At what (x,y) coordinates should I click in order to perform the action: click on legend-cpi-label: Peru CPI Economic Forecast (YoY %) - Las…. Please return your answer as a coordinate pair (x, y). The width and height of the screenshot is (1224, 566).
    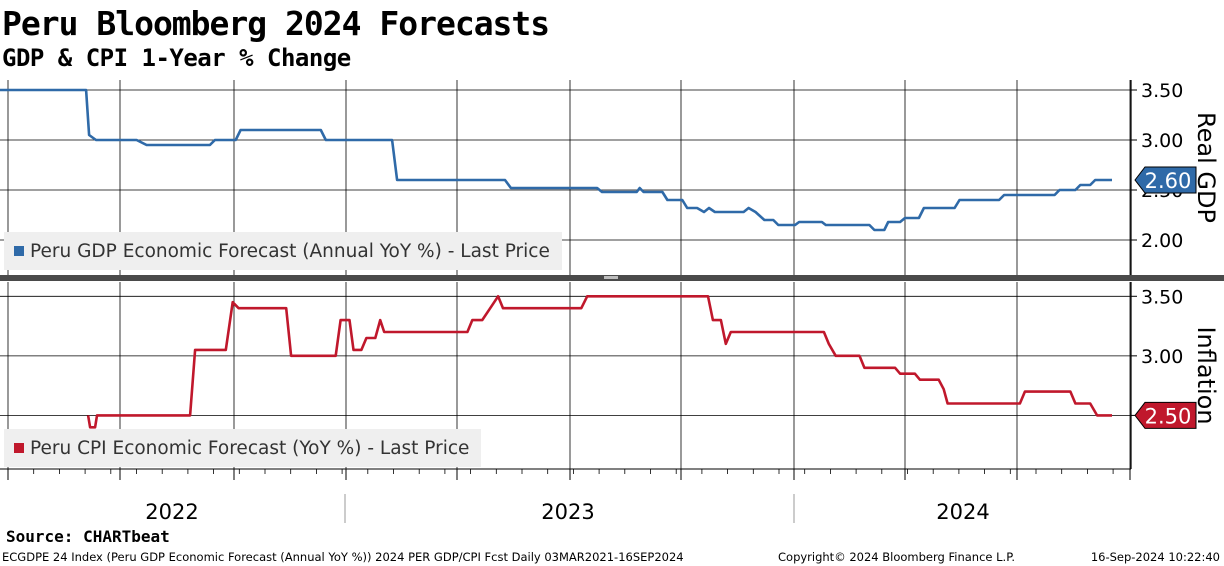
    Looking at the image, I should click on (250, 448).